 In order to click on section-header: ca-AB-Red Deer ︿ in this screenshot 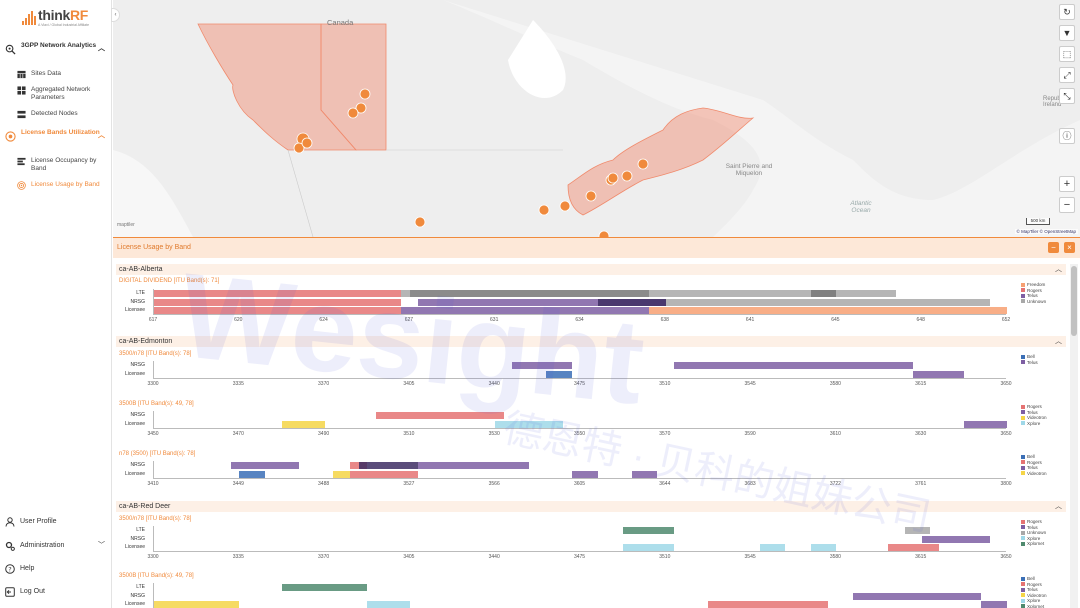, I will do `click(591, 506)`.